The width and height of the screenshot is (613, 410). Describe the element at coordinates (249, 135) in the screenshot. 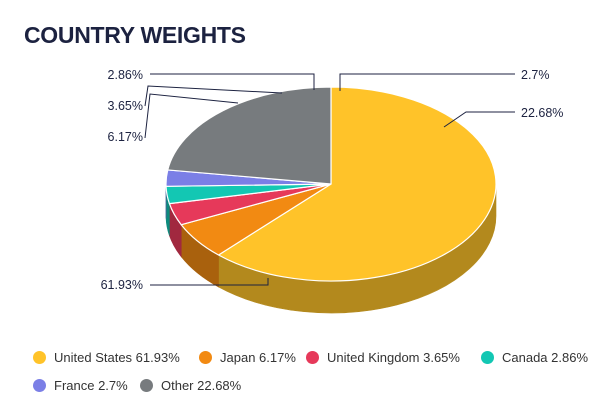

I see `pie-slice-other` at that location.